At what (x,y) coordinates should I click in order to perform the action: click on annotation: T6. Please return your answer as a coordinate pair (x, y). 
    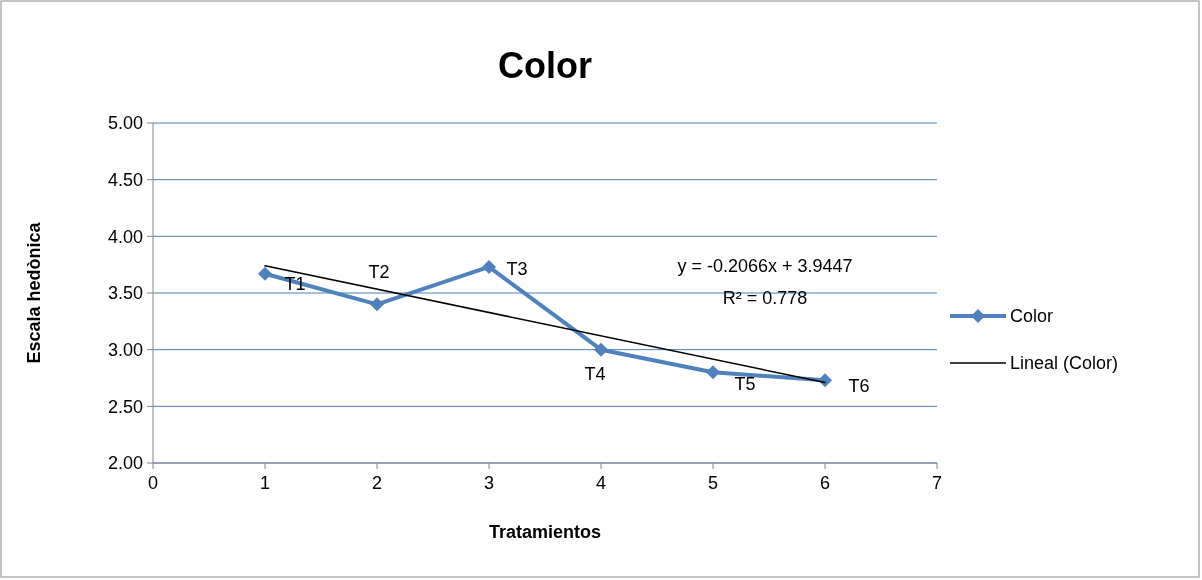
    Looking at the image, I should click on (859, 386).